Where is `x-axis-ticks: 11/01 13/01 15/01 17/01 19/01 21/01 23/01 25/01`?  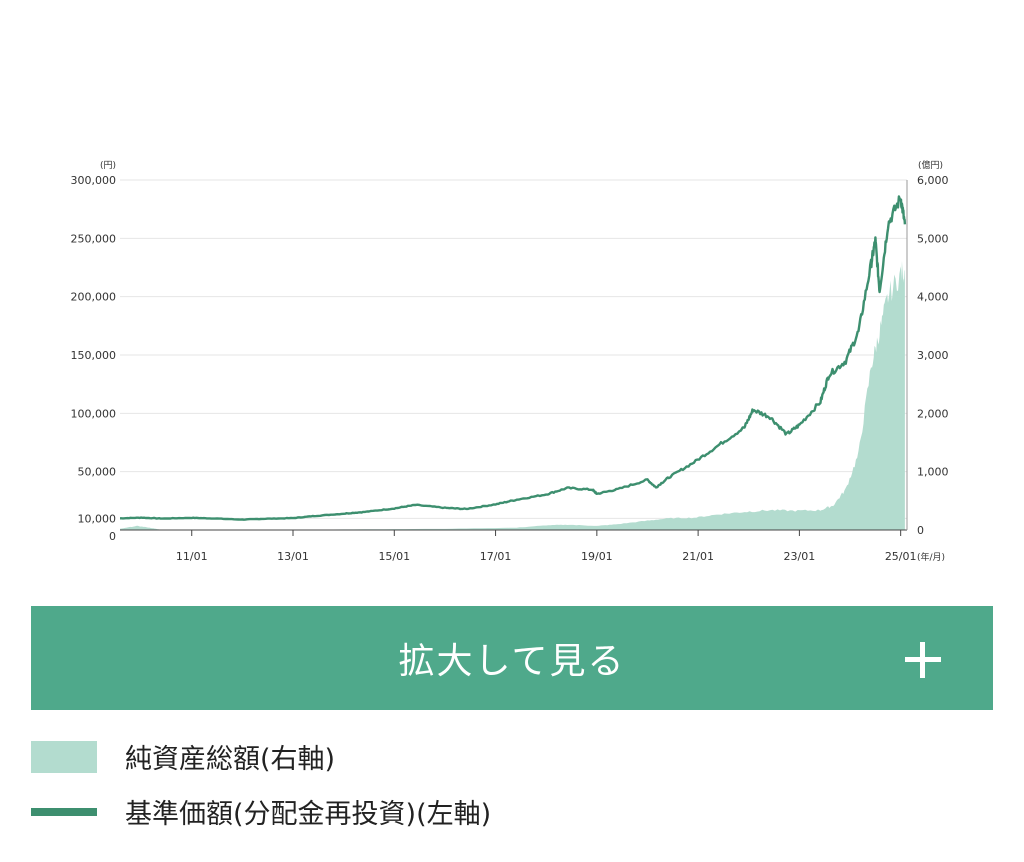
x-axis-ticks: 11/01 13/01 15/01 17/01 19/01 21/01 23/01 25/01 is located at coordinates (546, 546).